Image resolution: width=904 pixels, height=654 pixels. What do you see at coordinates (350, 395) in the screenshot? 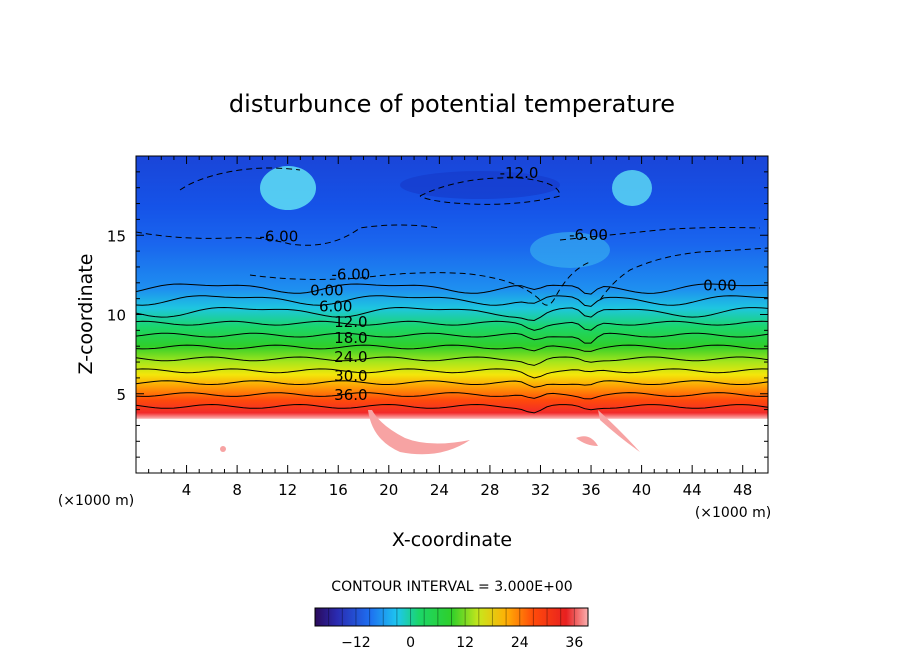
I see `contour-label: 36.0` at bounding box center [350, 395].